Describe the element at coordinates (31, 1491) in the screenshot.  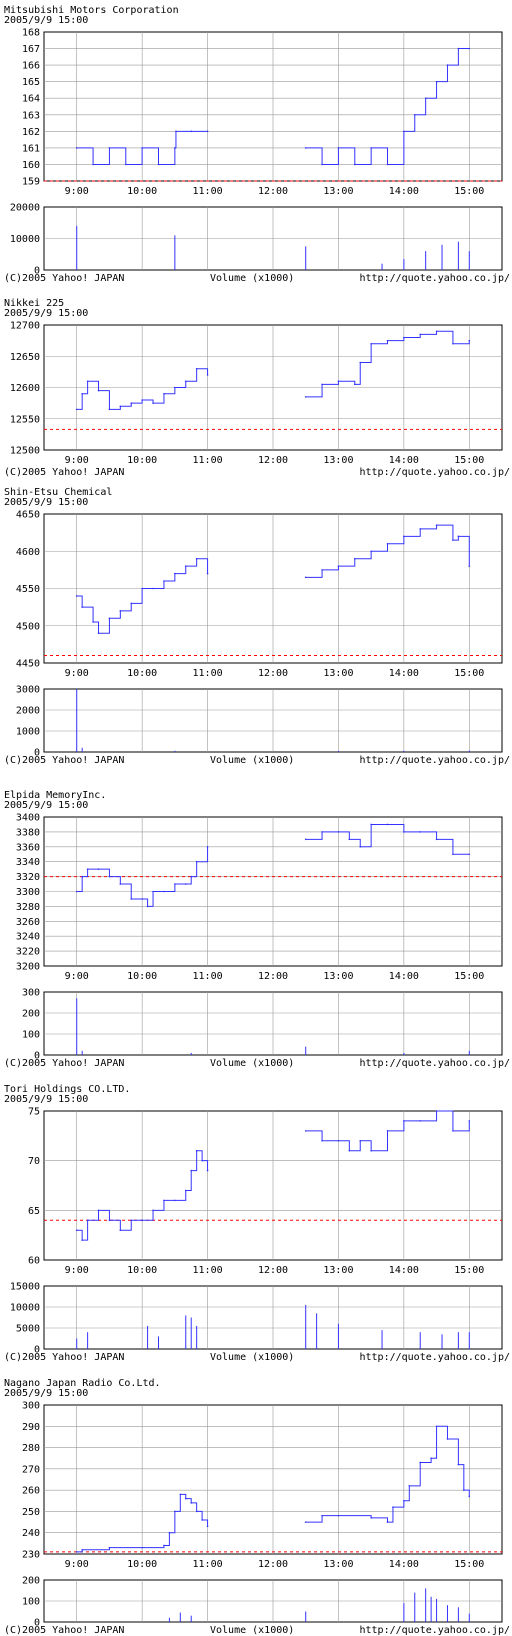
I see `y-tick-label: 260` at that location.